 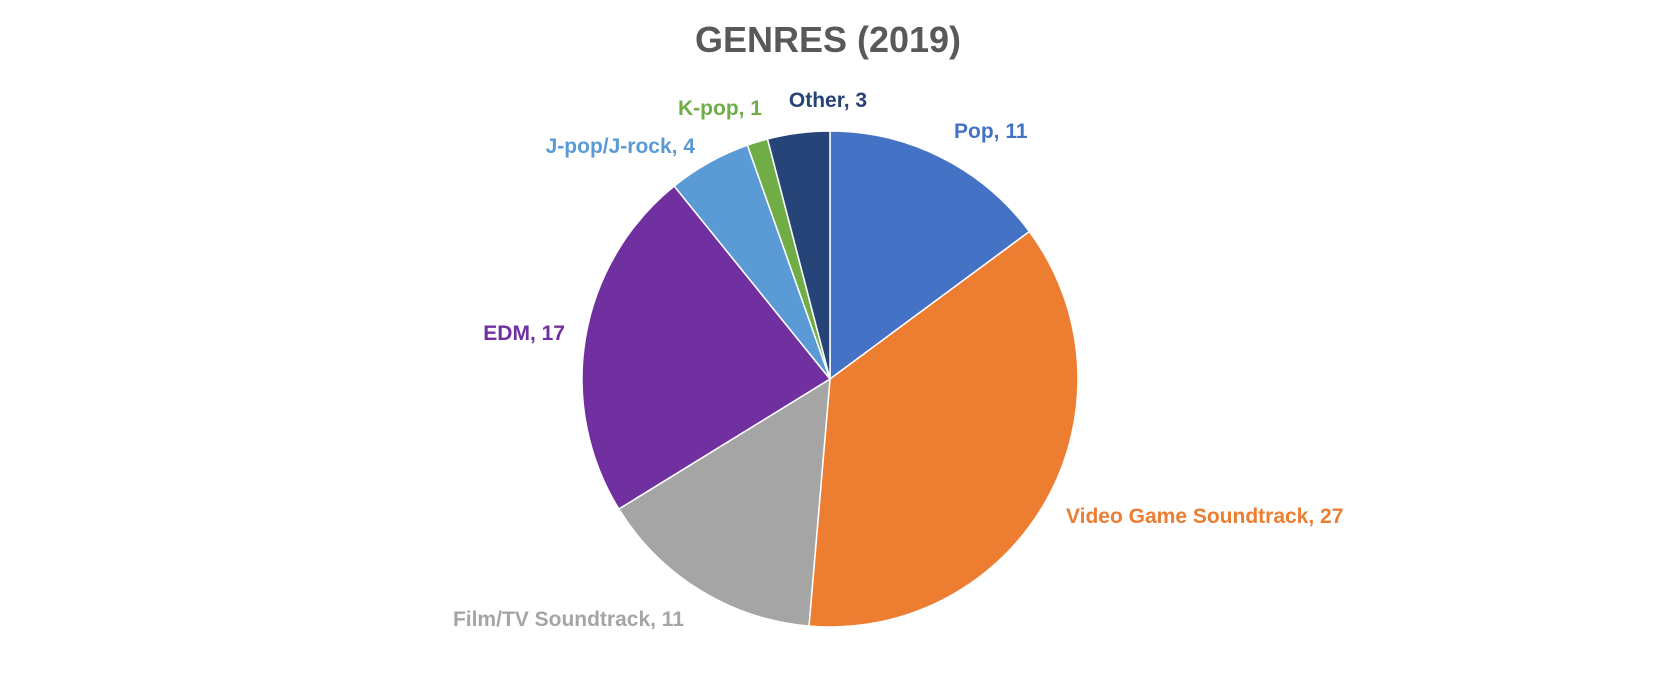 I want to click on slice-label-edm: EDM, 17, so click(x=524, y=333).